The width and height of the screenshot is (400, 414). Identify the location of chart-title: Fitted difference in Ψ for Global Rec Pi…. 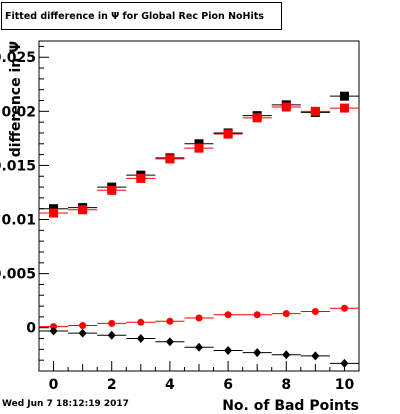
(141, 16).